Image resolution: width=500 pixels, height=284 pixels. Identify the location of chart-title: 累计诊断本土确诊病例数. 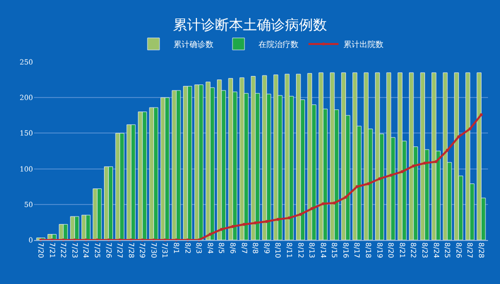
(250, 26).